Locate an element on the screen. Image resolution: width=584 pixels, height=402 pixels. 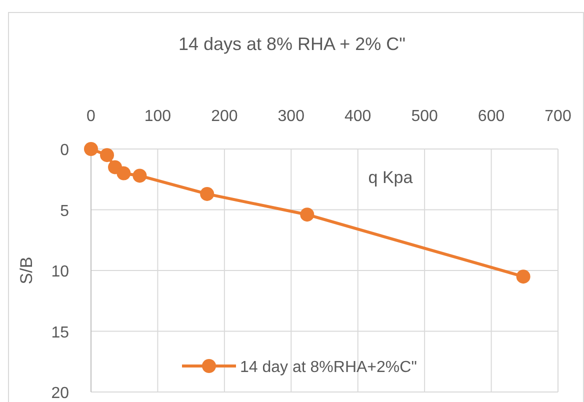
y-tick-label: 5 is located at coordinates (65, 211).